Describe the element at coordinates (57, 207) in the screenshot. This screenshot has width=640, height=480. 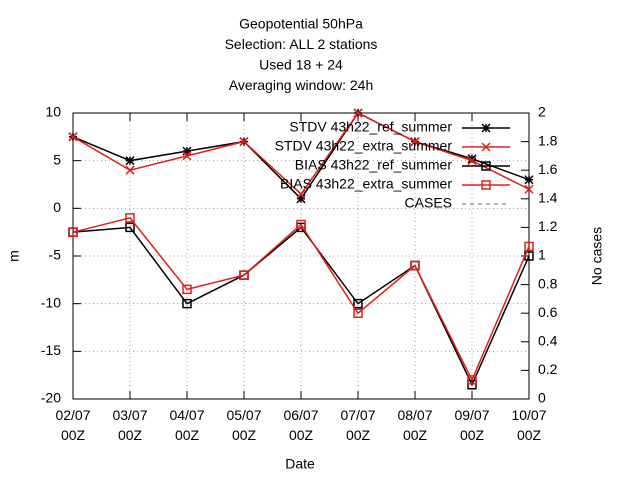
I see `y-tick-label: 0` at that location.